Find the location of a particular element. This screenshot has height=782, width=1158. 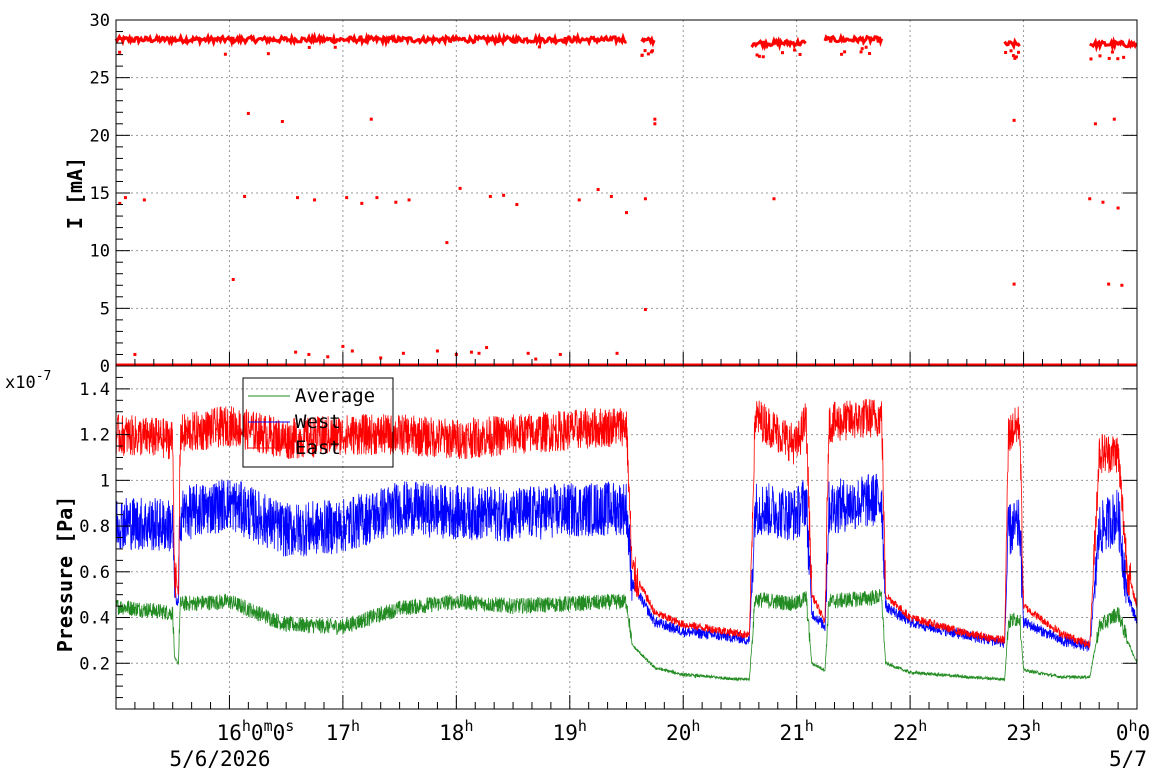

current-y-tick-label: 0 is located at coordinates (105, 367).